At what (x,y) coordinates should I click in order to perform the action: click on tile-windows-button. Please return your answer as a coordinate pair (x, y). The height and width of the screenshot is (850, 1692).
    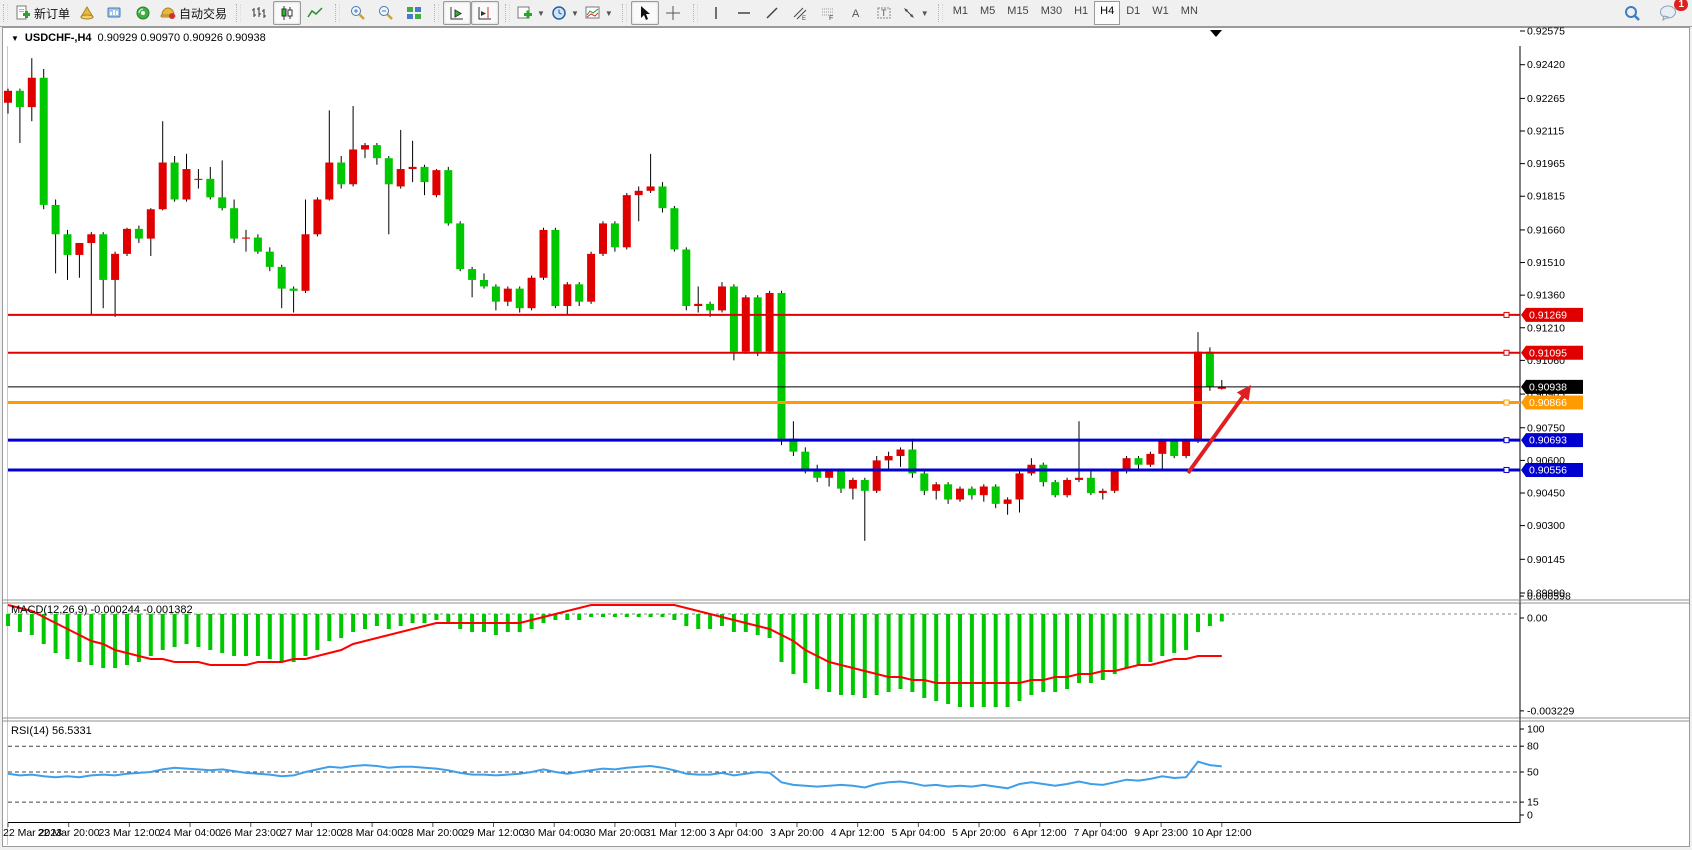
    Looking at the image, I should click on (414, 13).